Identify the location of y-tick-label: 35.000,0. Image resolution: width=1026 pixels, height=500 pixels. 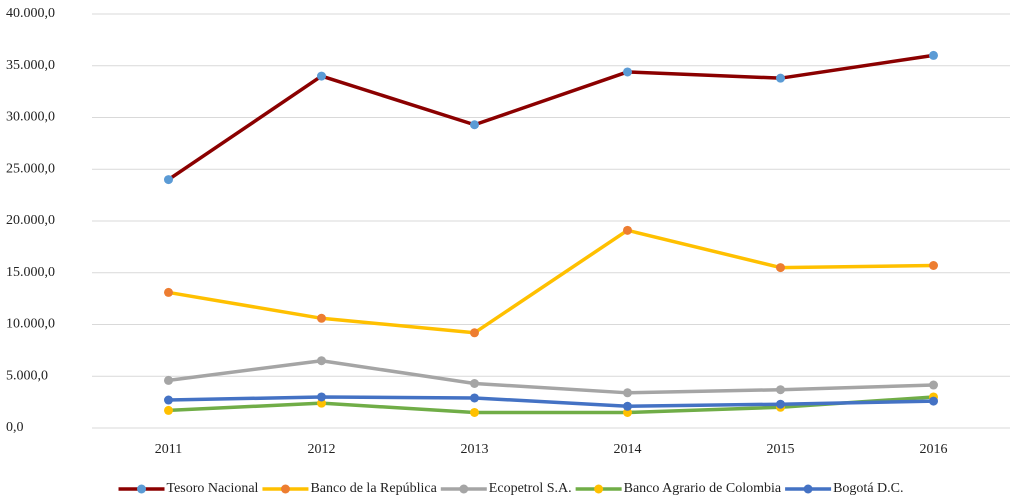
(30, 65).